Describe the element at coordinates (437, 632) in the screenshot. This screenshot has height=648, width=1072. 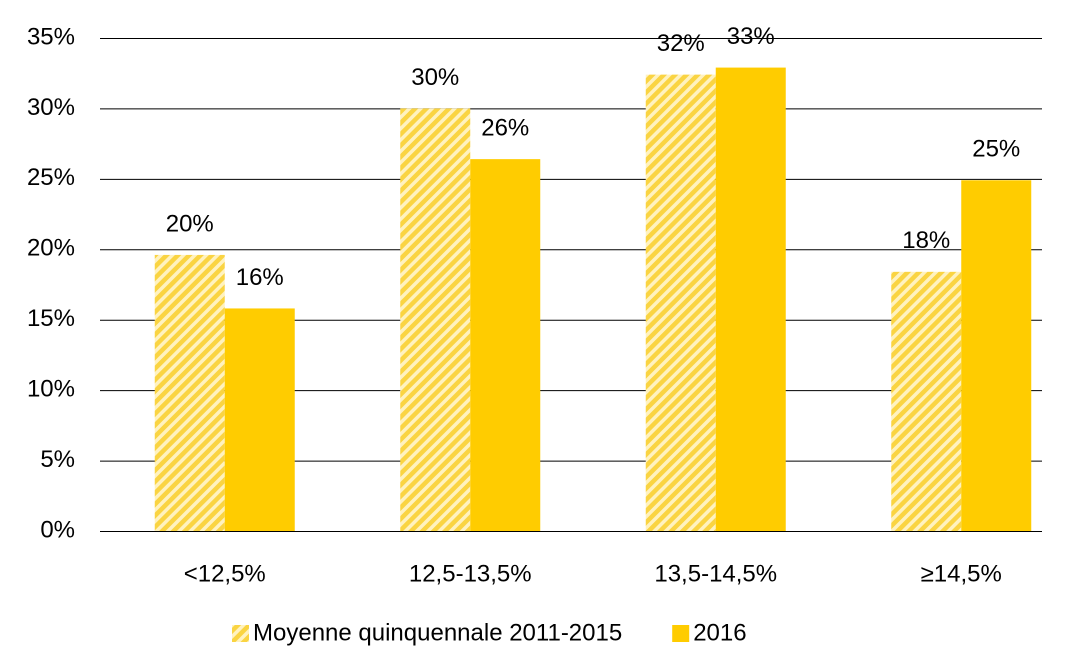
I see `legend-label: Moyenne quinquennale 2011-2015` at that location.